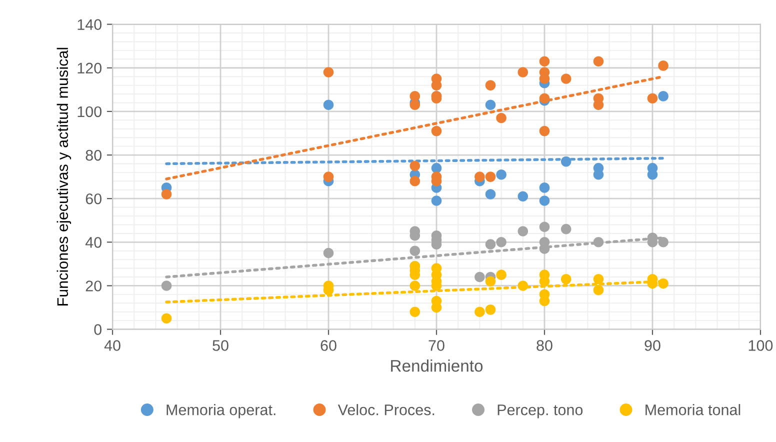  Describe the element at coordinates (760, 345) in the screenshot. I see `x-tick-label: 100` at that location.